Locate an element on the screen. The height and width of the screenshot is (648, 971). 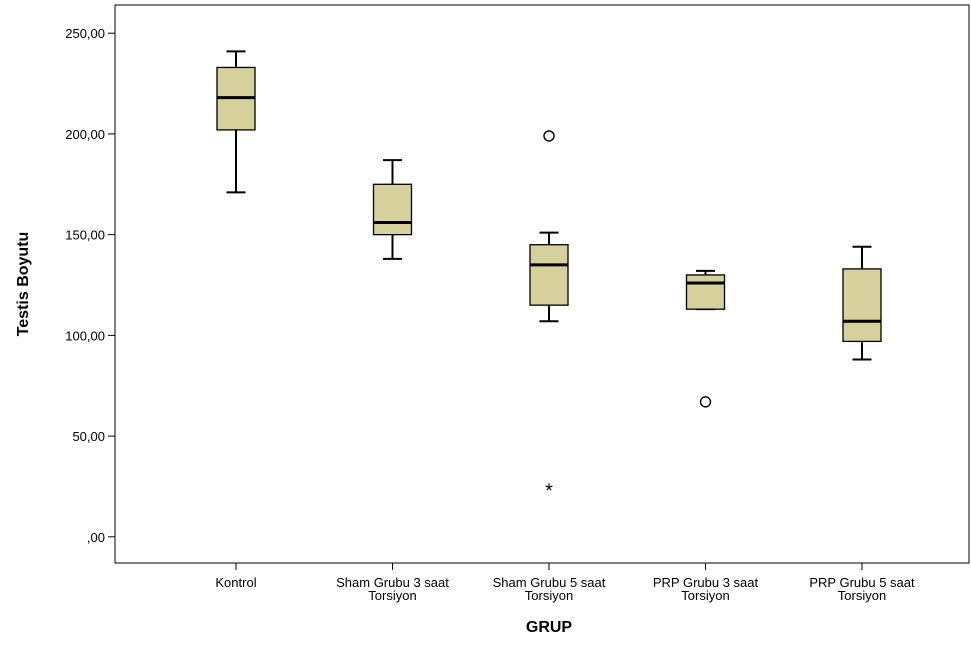
x-tick-label: PRP Grubu 5 saat Torsiyon is located at coordinates (862, 589).